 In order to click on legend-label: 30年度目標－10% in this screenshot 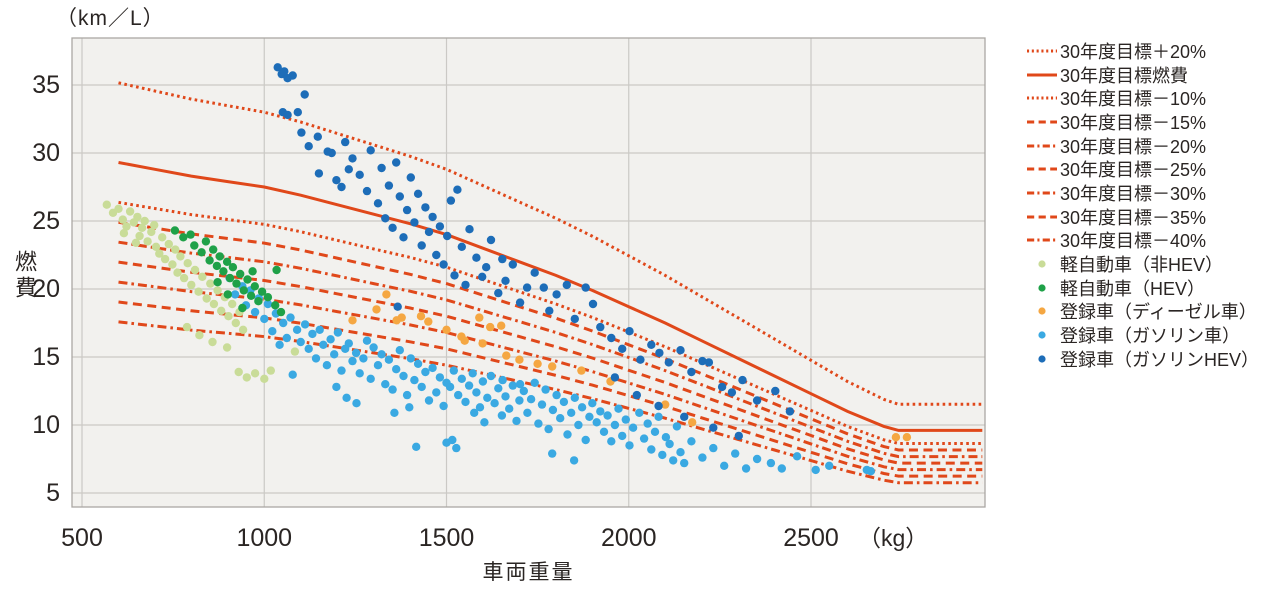, I will do `click(1133, 99)`.